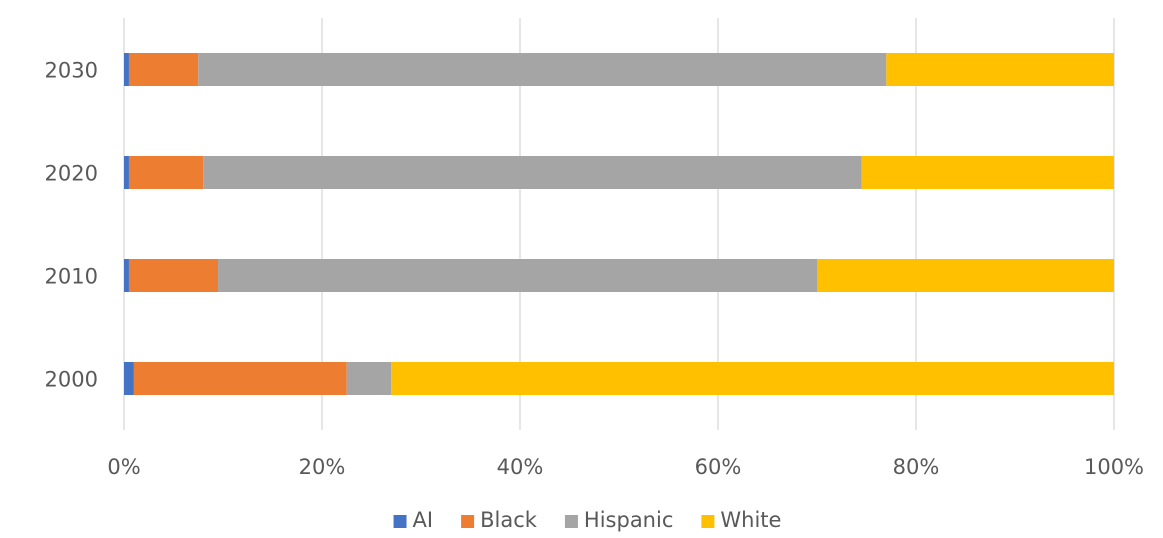  I want to click on x-tick-label: 40%, so click(520, 467).